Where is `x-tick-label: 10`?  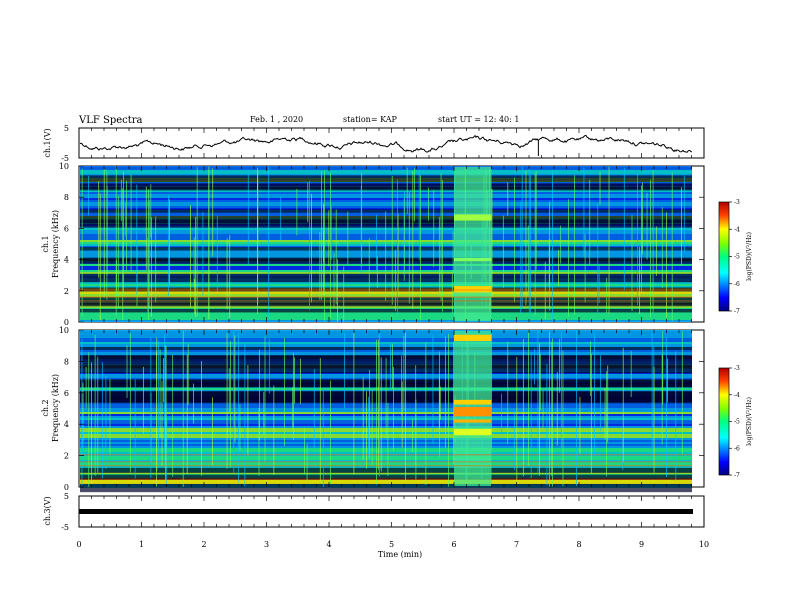
x-tick-label: 10 is located at coordinates (704, 544).